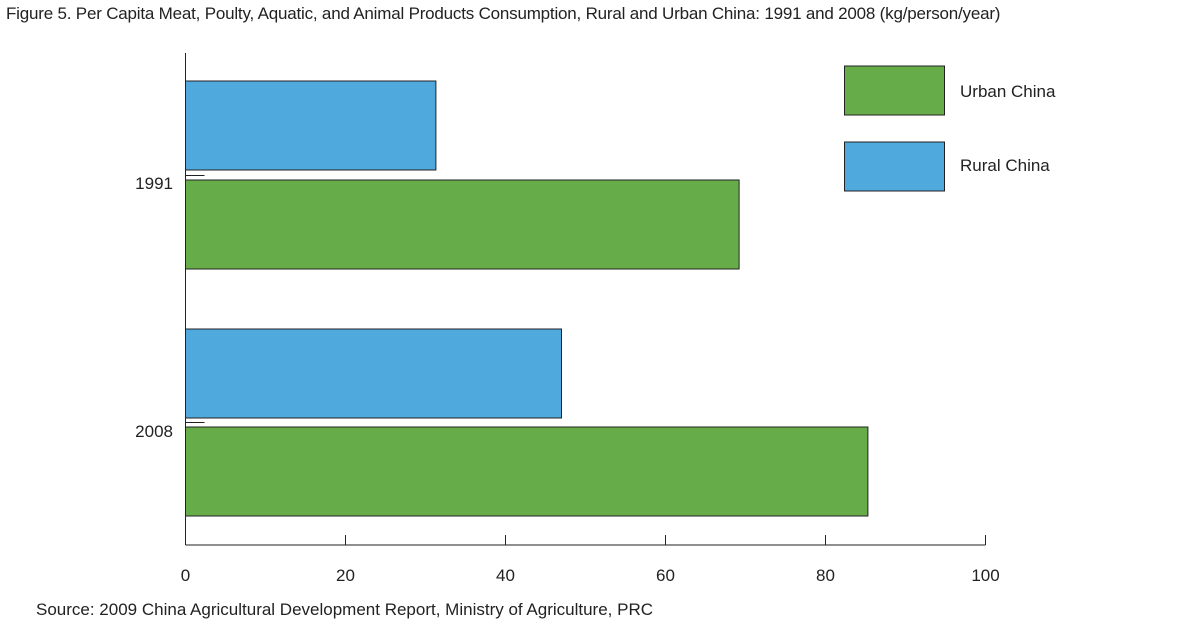 This screenshot has height=629, width=1194. I want to click on legend: Urban China Rural China, so click(950, 128).